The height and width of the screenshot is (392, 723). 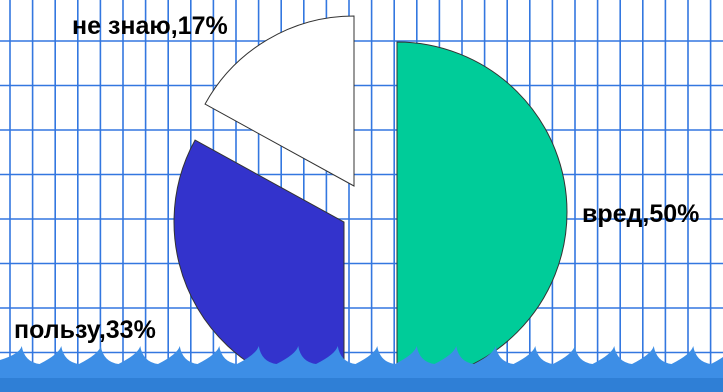 What do you see at coordinates (640, 214) in the screenshot?
I see `slice-label: вред,50%` at bounding box center [640, 214].